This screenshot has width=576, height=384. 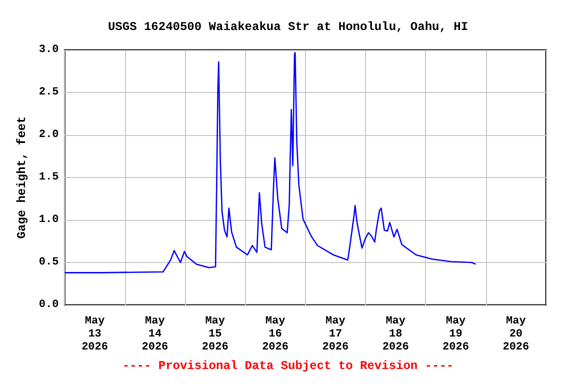 I want to click on text: ---- Provisional Data Subject to Revision ----, so click(x=288, y=366).